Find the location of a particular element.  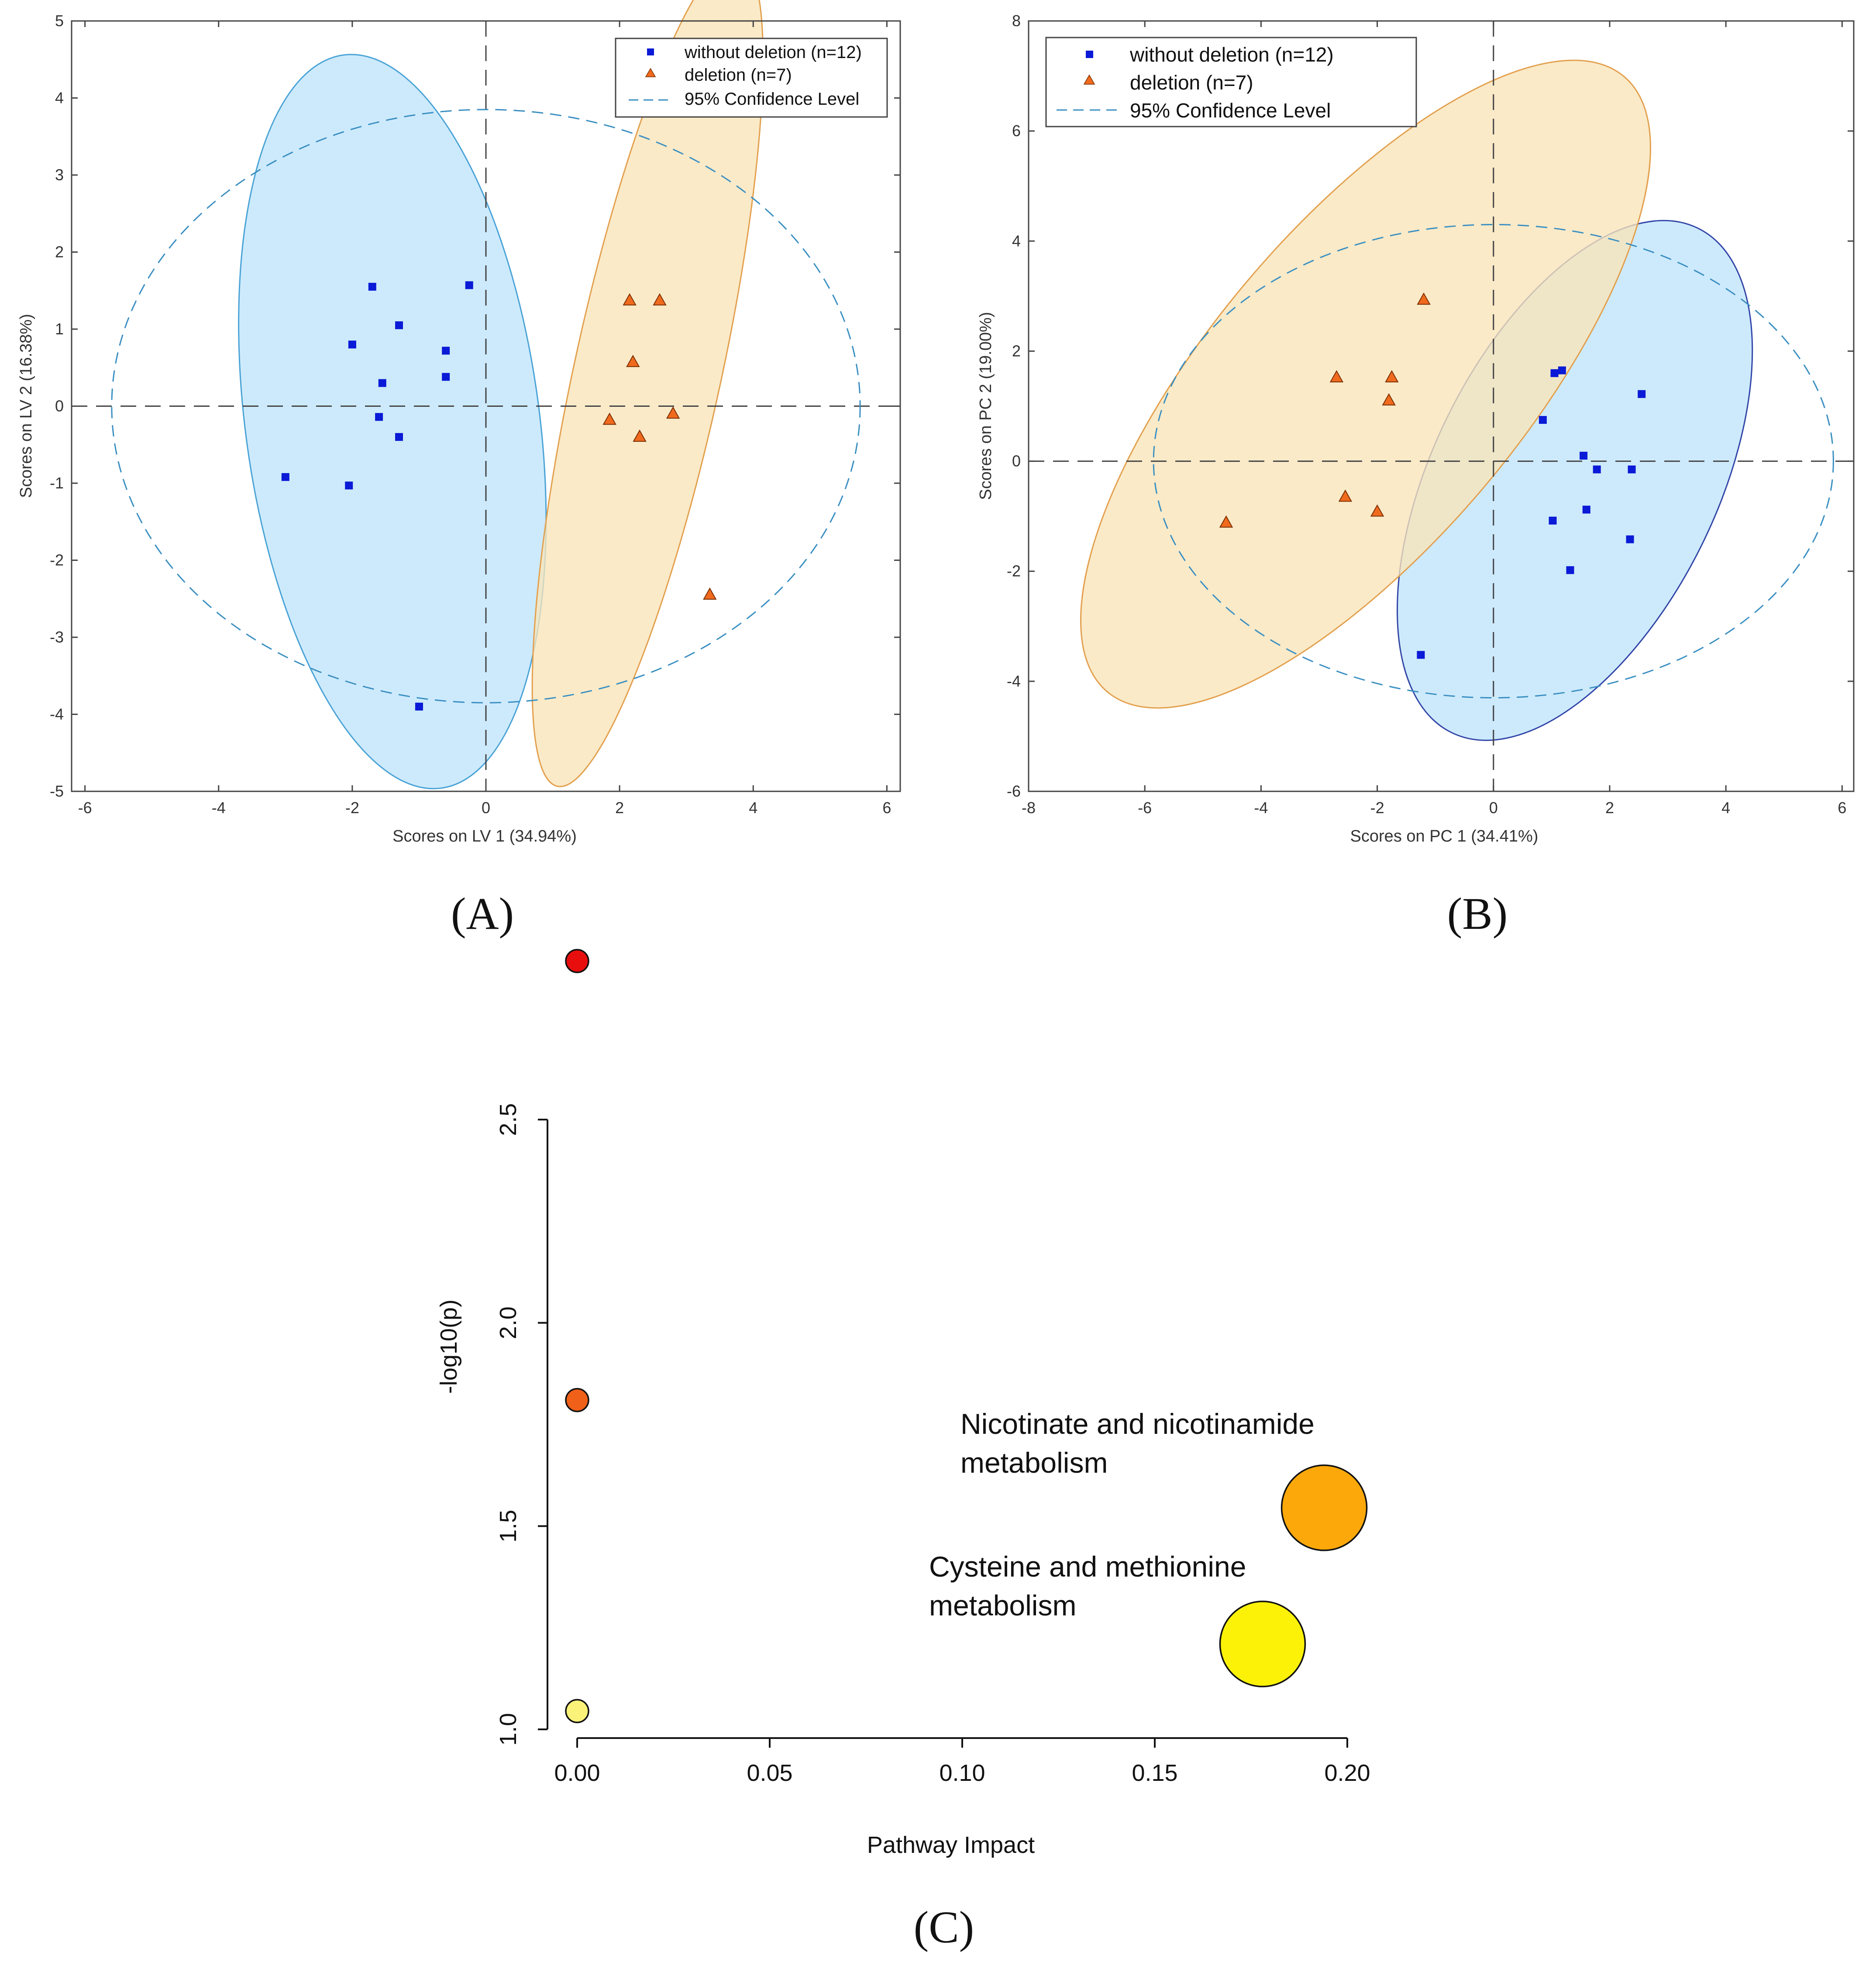

panel-b-ellipse-deletion is located at coordinates (1365, 384).